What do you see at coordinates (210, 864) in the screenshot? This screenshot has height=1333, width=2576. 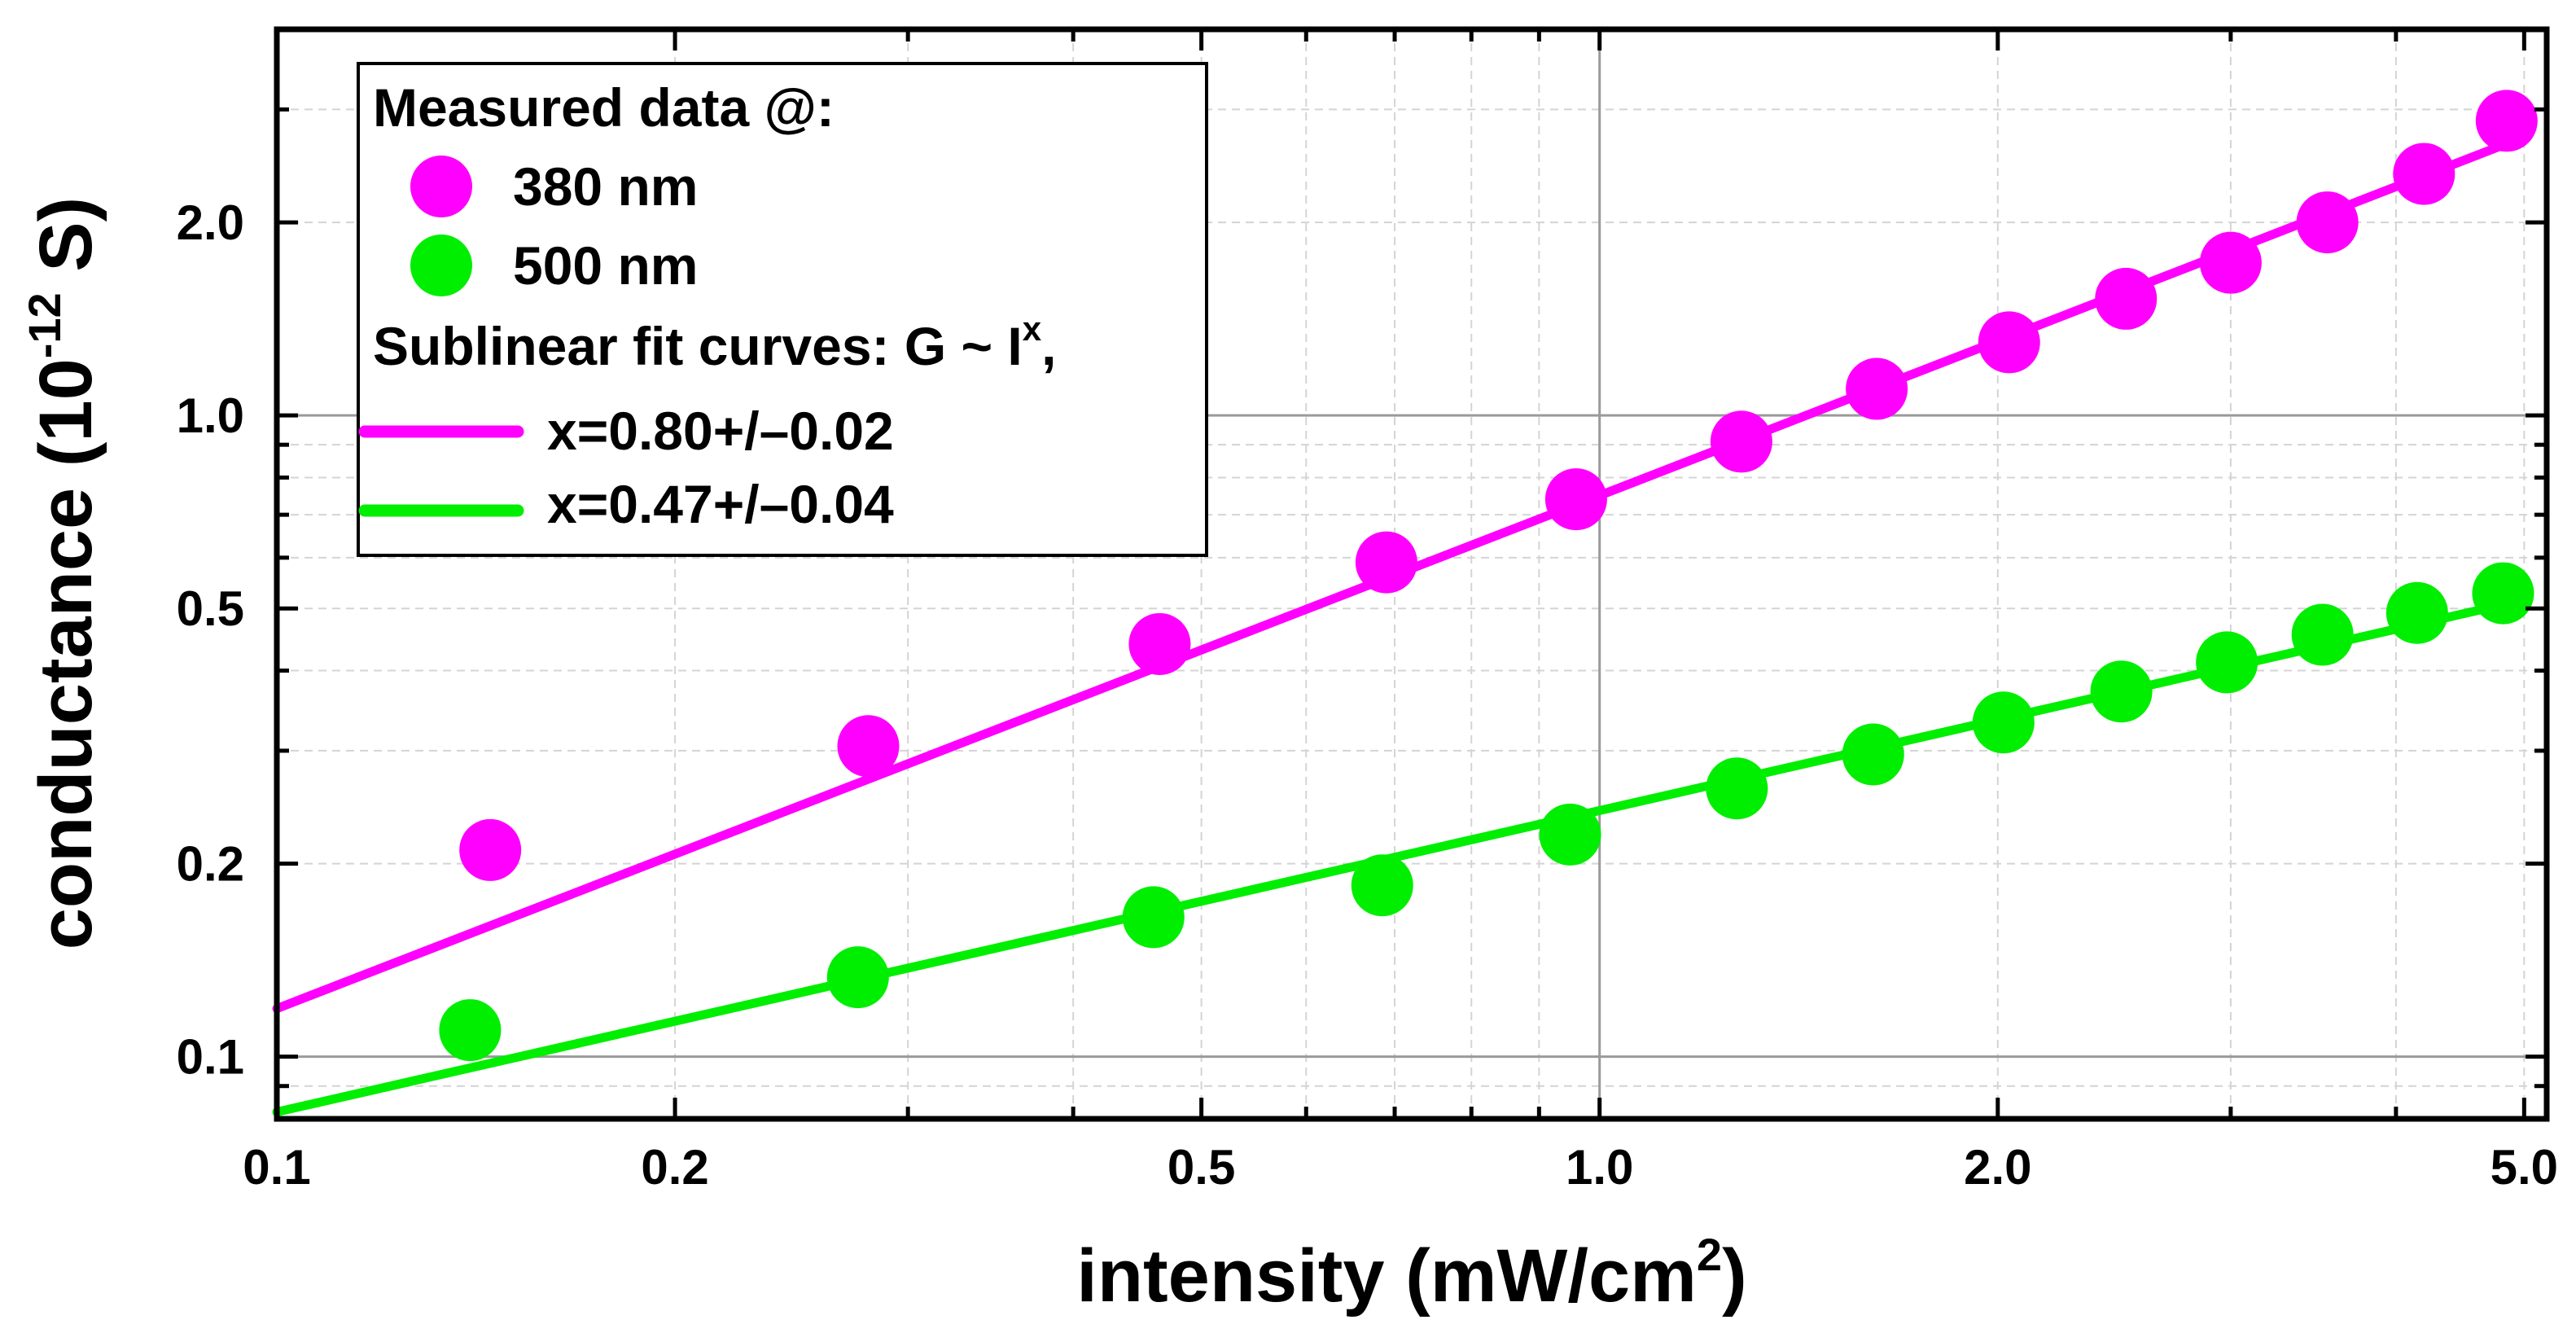 I see `y-tick-label: 0.2` at bounding box center [210, 864].